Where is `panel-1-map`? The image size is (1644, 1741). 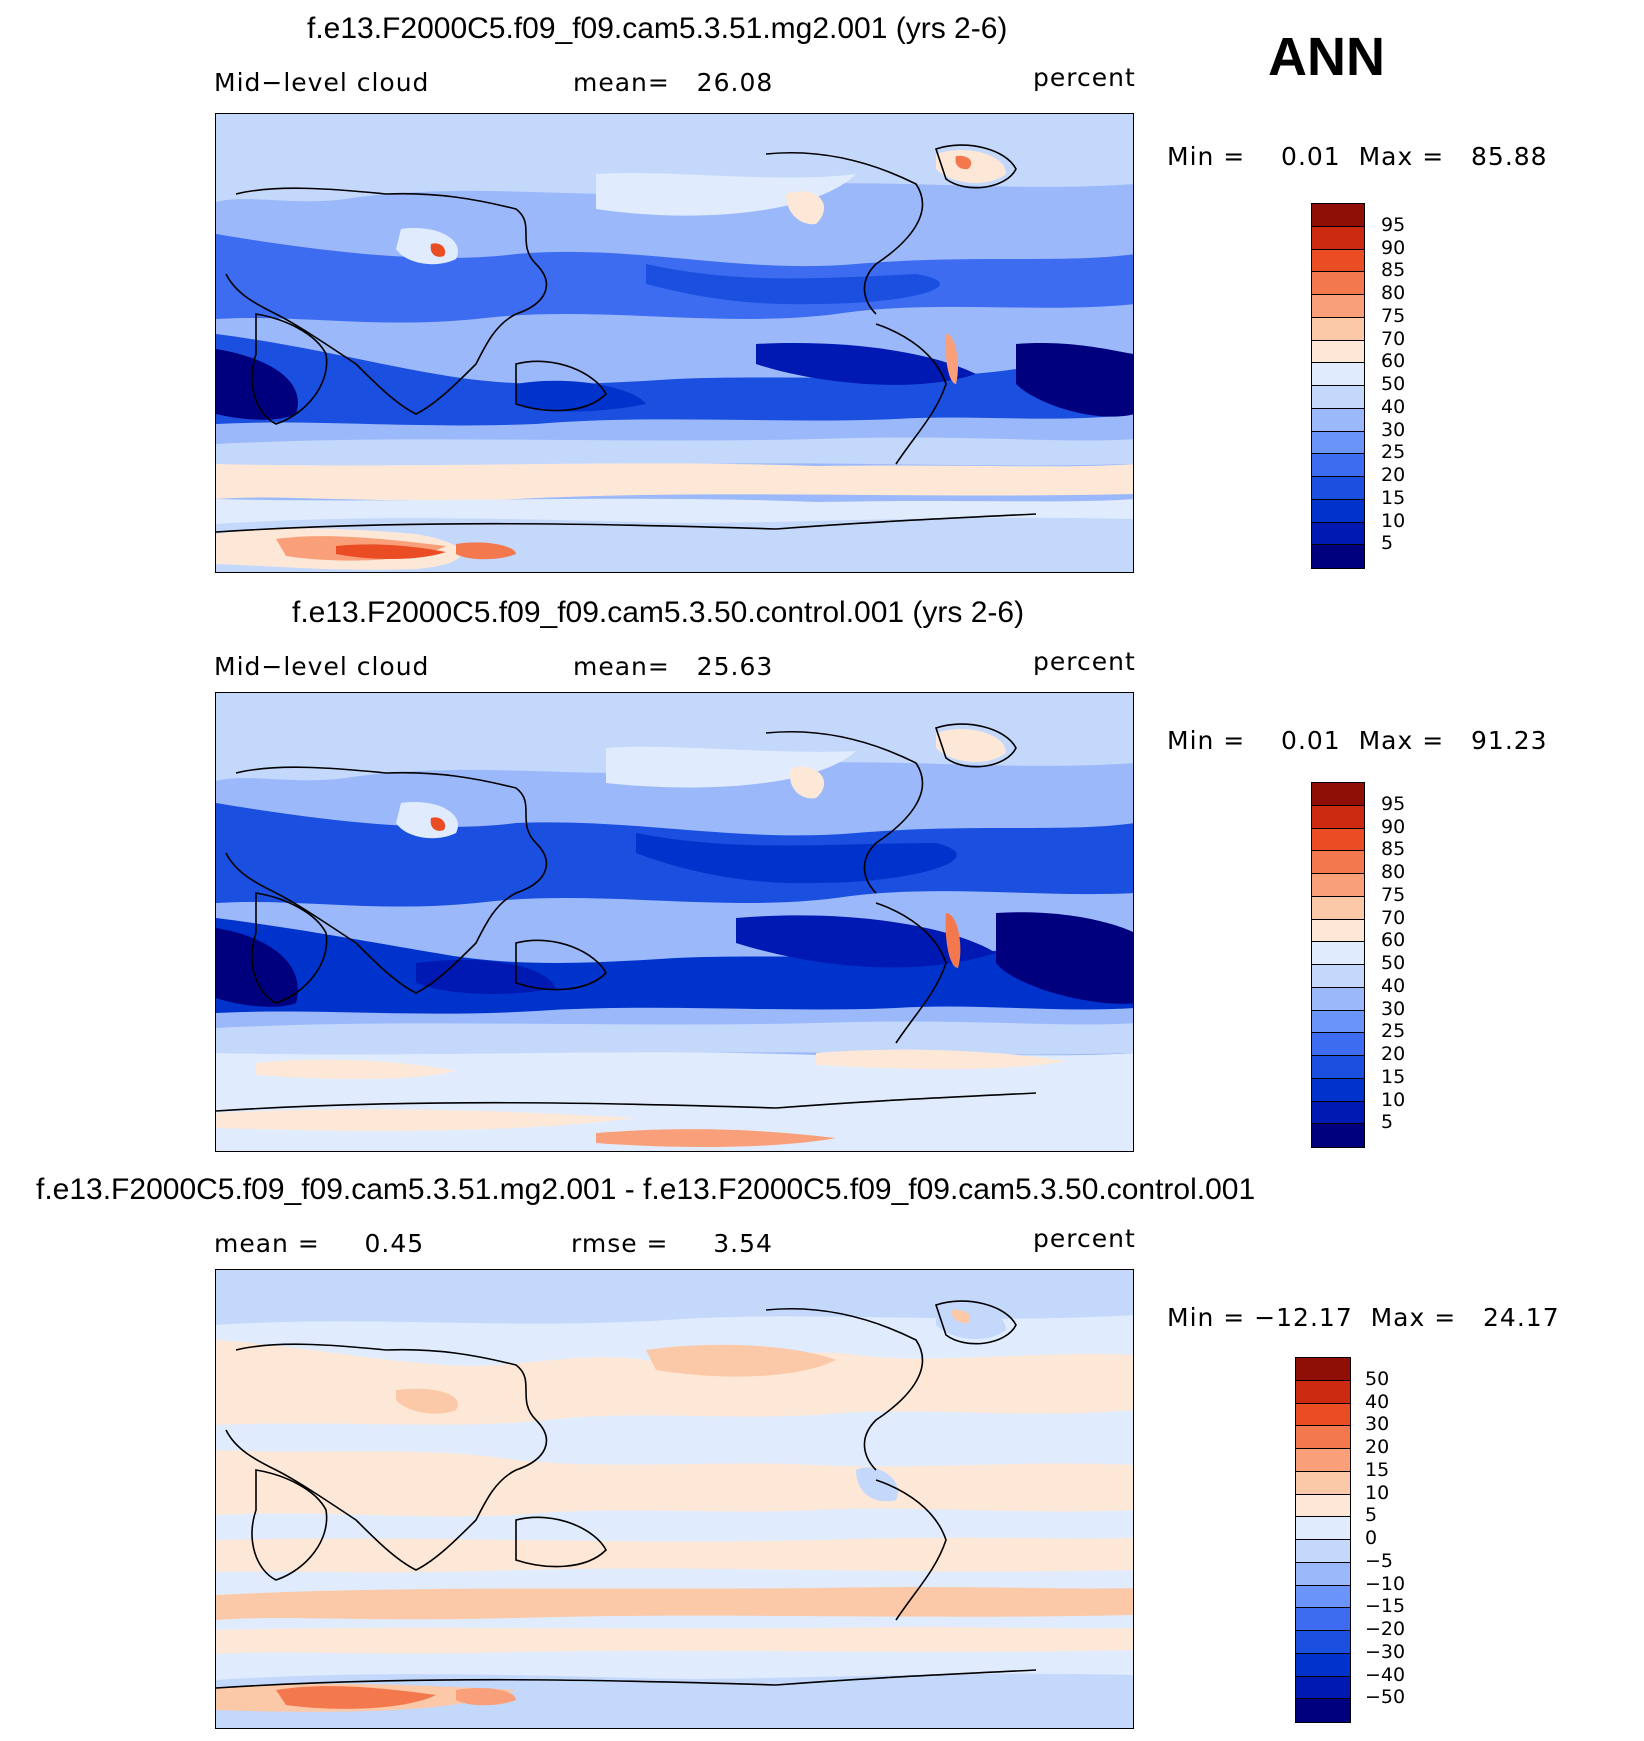 panel-1-map is located at coordinates (674, 343).